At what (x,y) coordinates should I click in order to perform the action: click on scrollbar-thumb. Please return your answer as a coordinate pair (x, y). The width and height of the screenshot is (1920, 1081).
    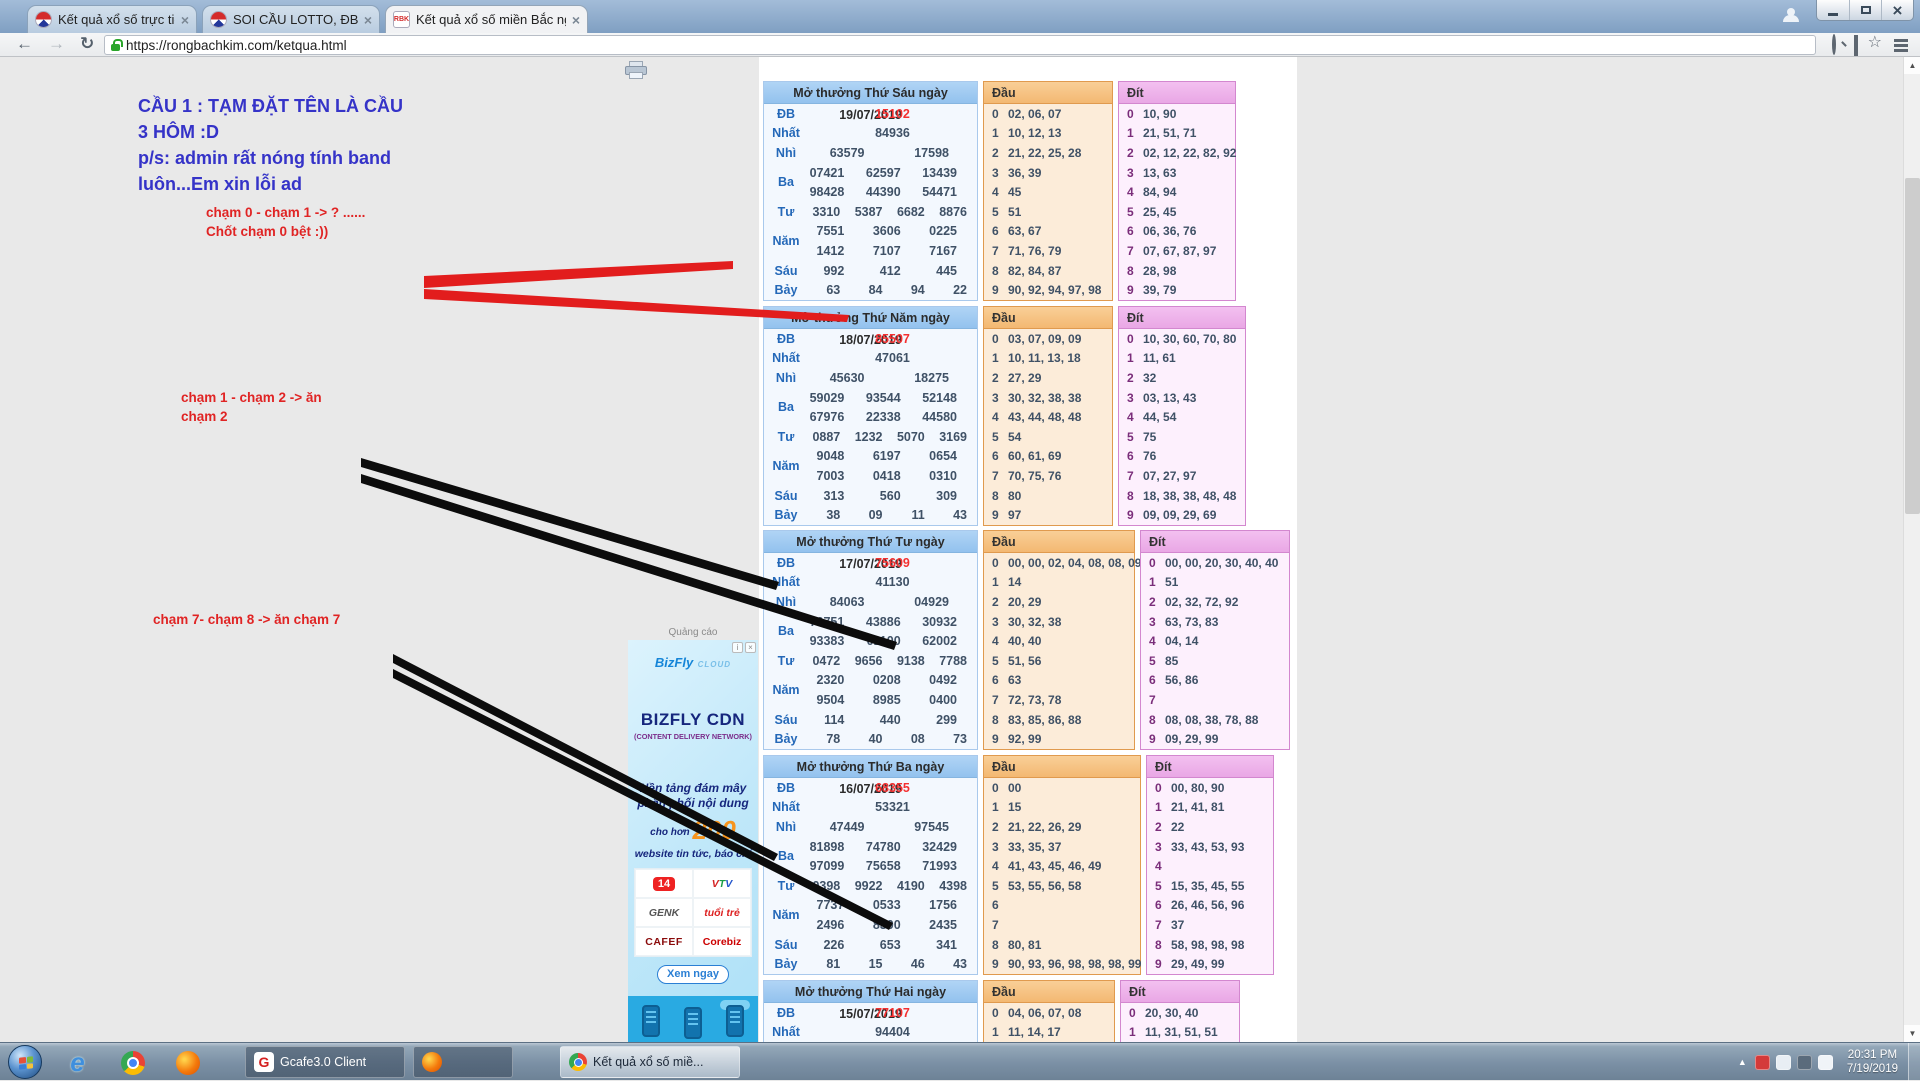
    Looking at the image, I should click on (1912, 346).